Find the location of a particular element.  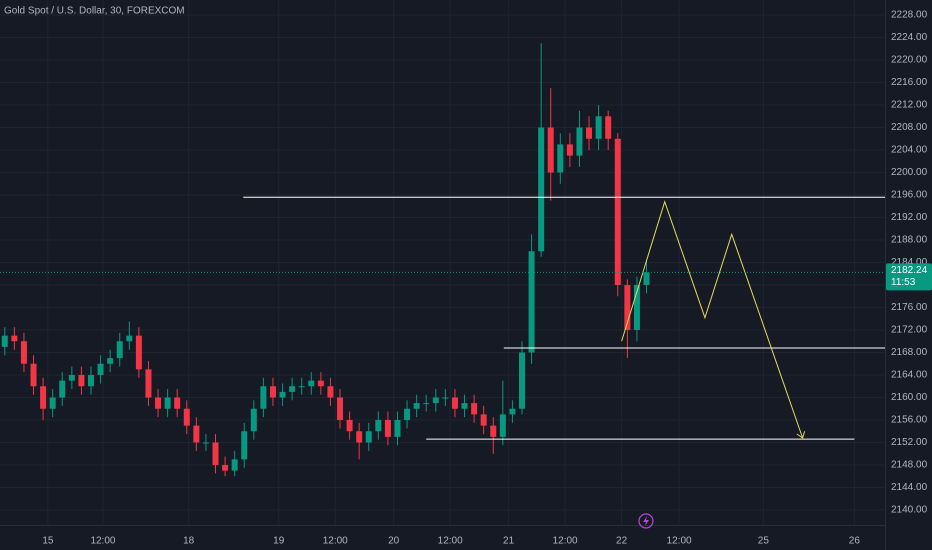

y-tick-label: 2188.00 is located at coordinates (909, 240).